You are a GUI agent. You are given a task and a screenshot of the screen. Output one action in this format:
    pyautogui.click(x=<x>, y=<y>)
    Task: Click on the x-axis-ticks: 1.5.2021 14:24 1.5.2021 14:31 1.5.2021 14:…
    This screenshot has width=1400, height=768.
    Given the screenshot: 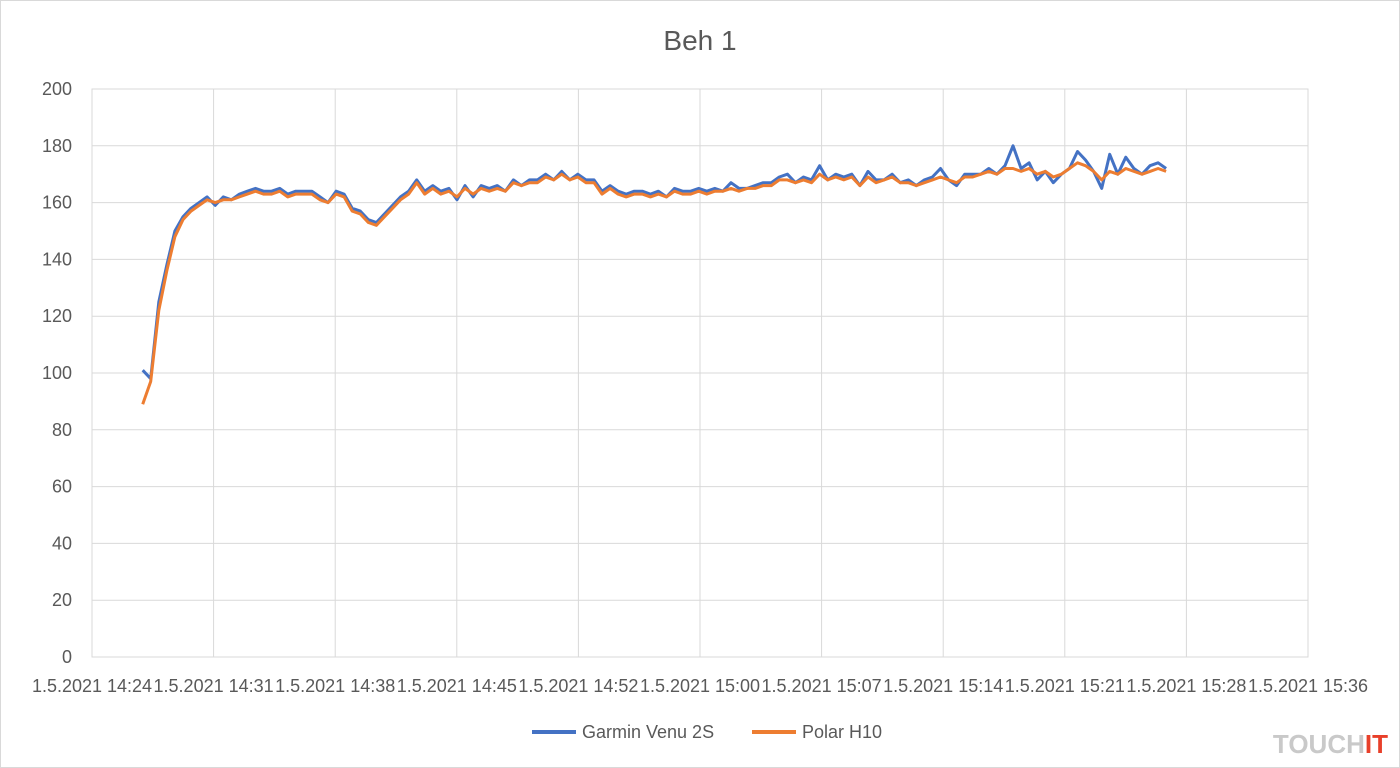 What is the action you would take?
    pyautogui.click(x=700, y=686)
    